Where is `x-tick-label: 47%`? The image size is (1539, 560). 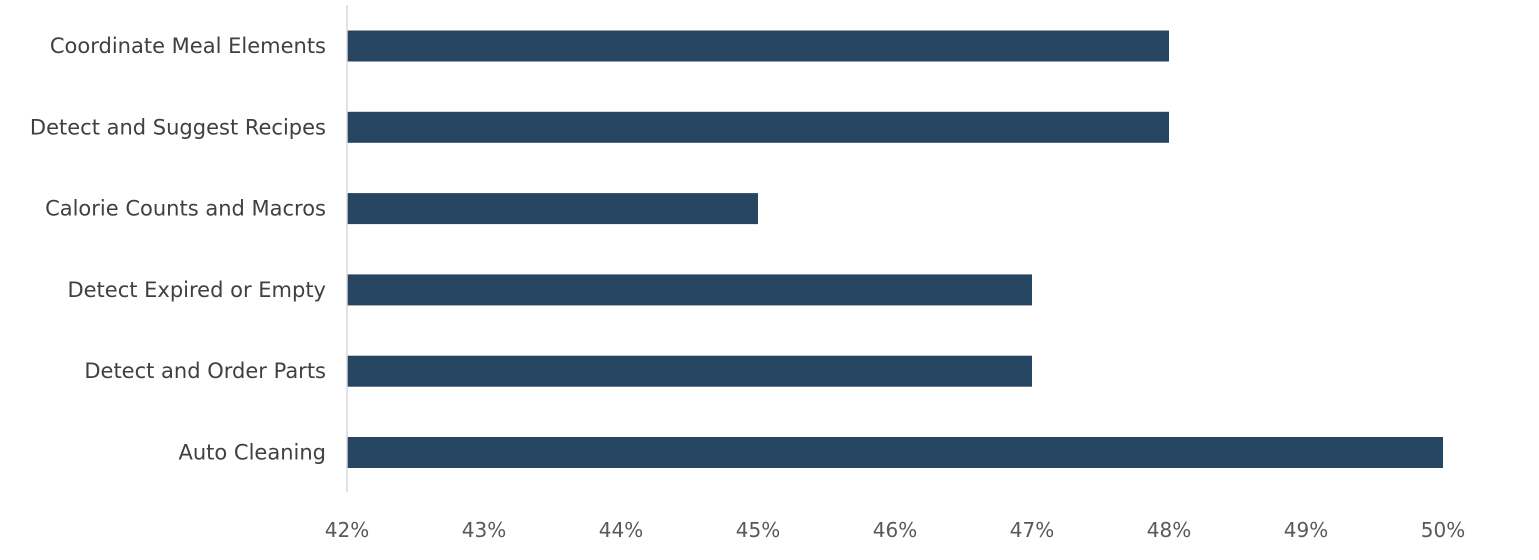 x-tick-label: 47% is located at coordinates (1032, 530).